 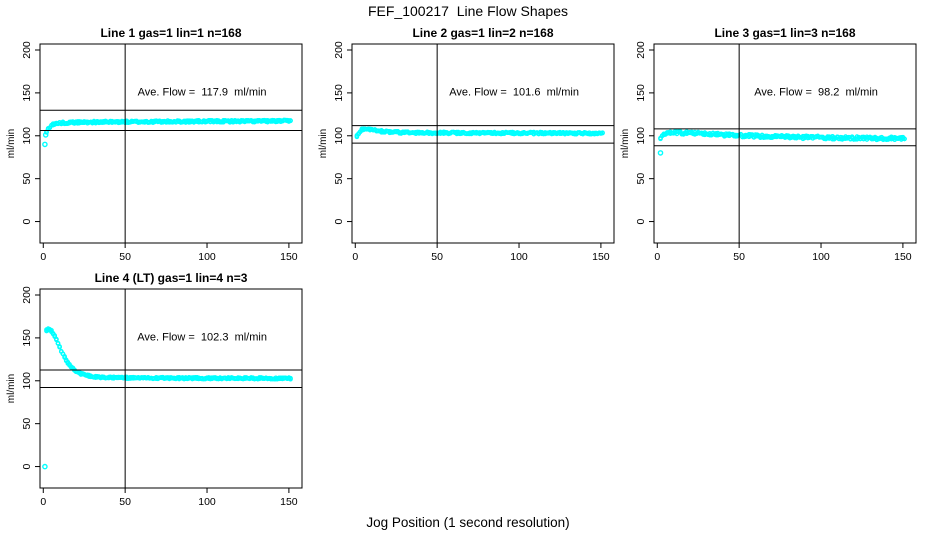 What do you see at coordinates (468, 522) in the screenshot?
I see `x-axis-label: Jog Position (1 second resolution)` at bounding box center [468, 522].